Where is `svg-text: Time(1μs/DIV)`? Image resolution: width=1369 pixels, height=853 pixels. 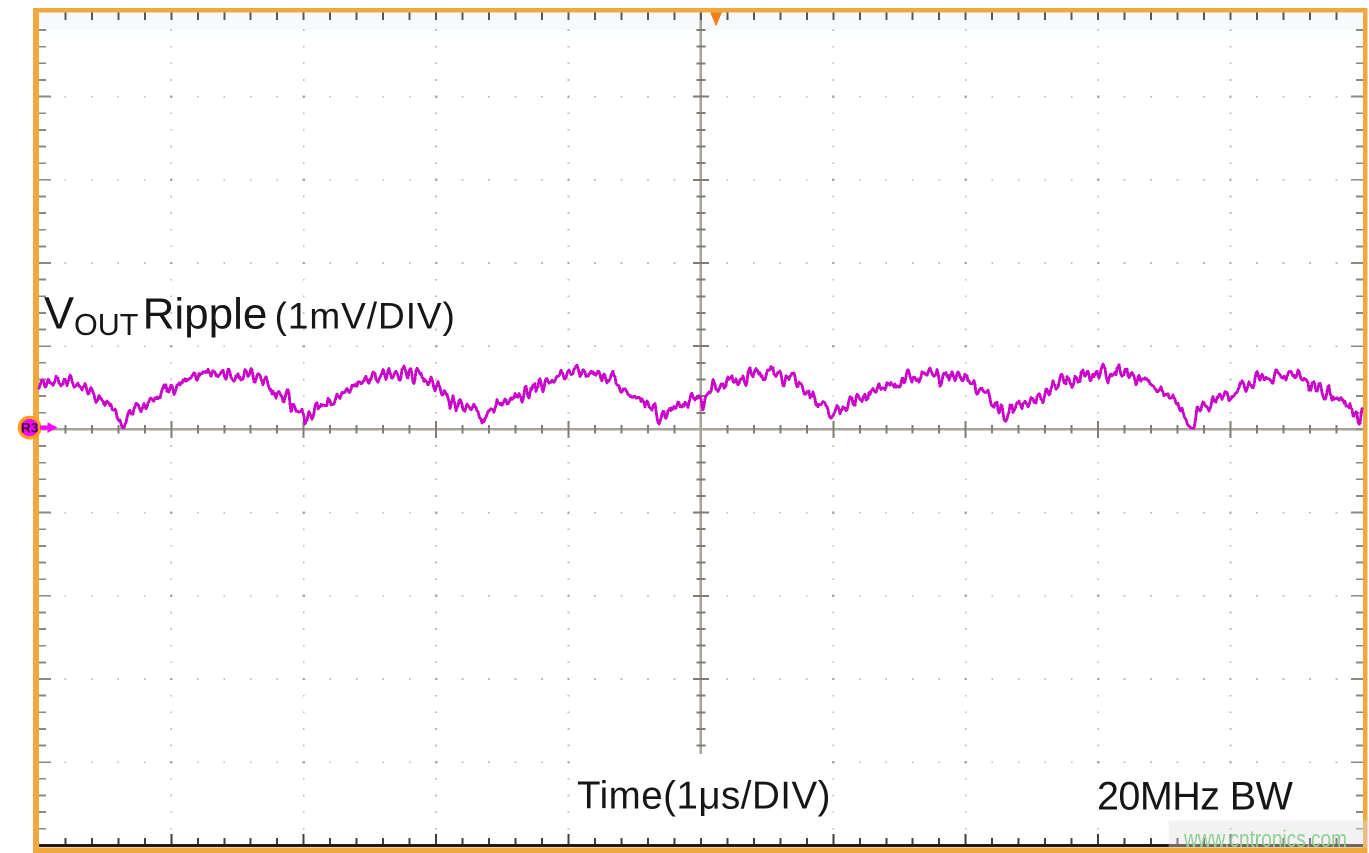
svg-text: Time(1μs/DIV) is located at coordinates (704, 795).